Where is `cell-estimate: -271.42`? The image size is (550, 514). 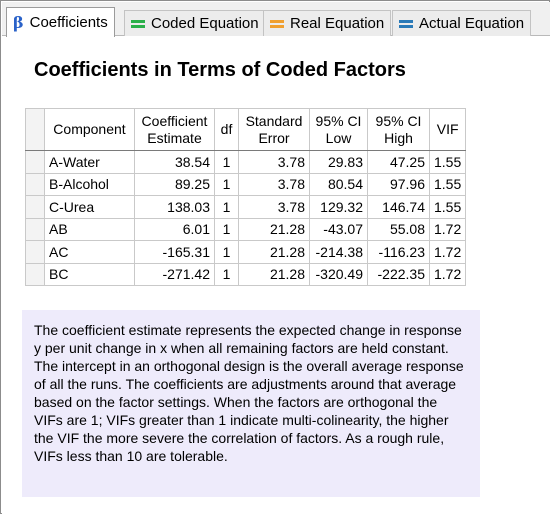 cell-estimate: -271.42 is located at coordinates (174, 274).